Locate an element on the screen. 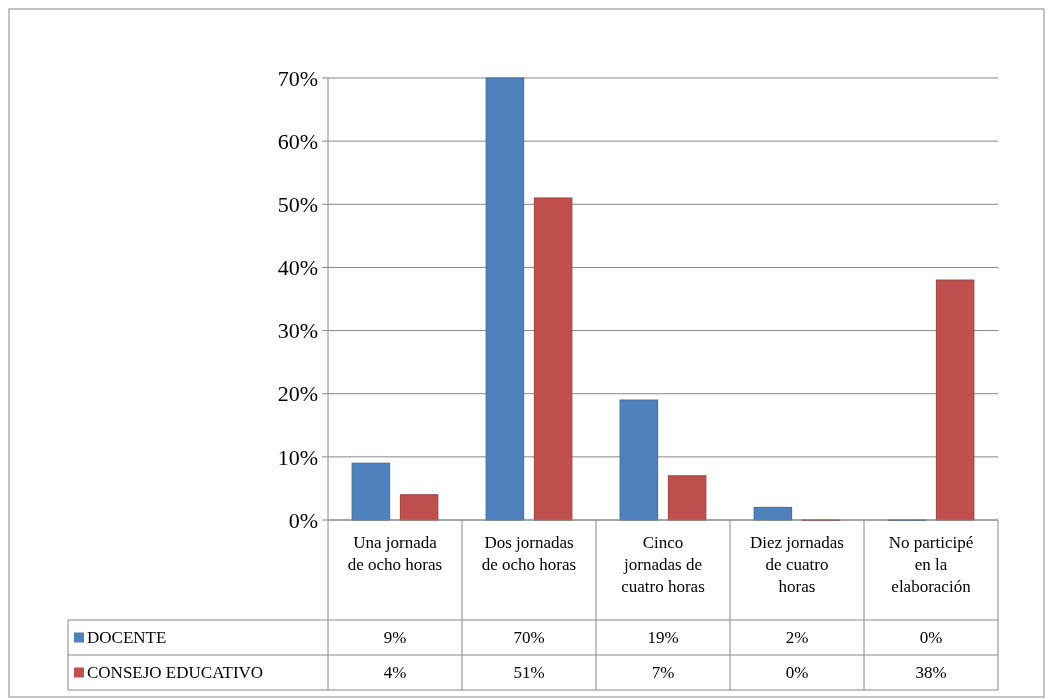  x-tick-label: No participé en la elaboración is located at coordinates (931, 564).